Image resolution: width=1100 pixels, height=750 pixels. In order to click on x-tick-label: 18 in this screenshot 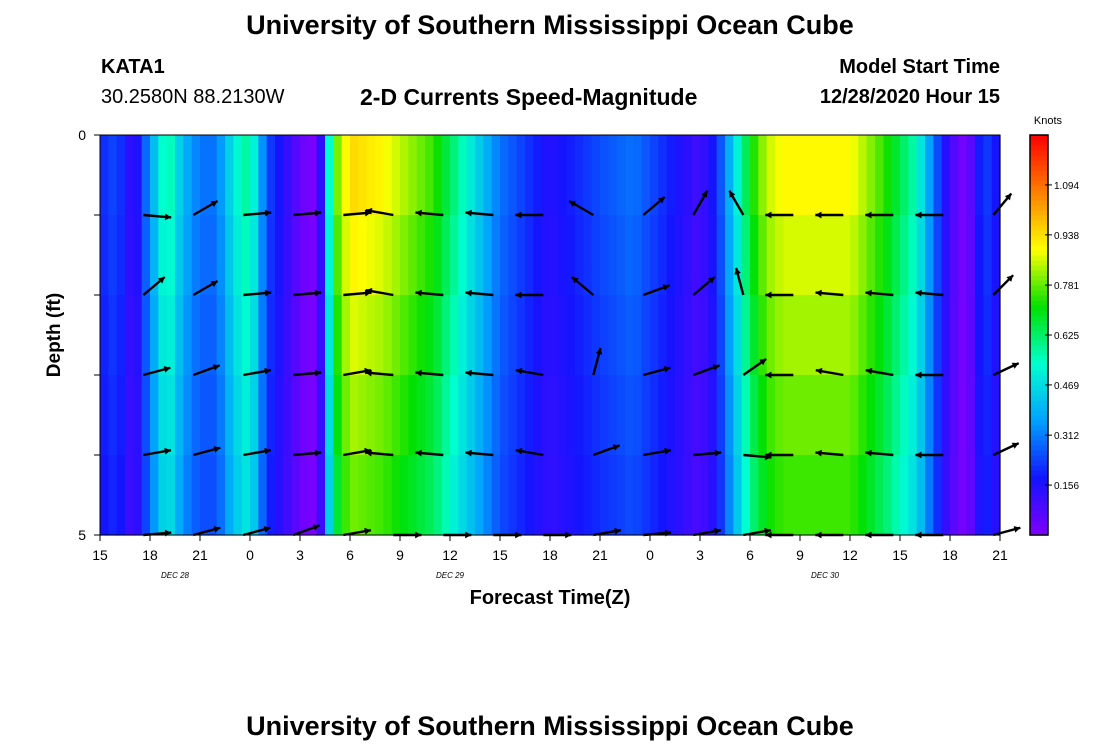, I will do `click(150, 555)`.